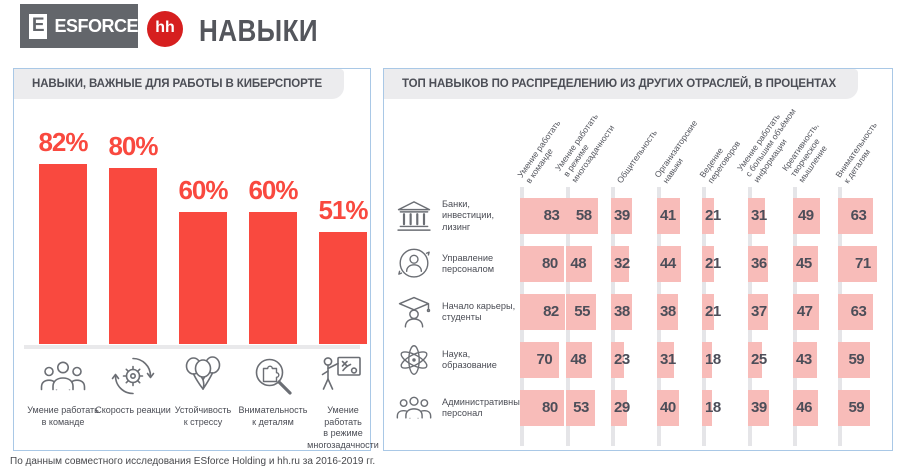  I want to click on cell-value: 36, so click(759, 263).